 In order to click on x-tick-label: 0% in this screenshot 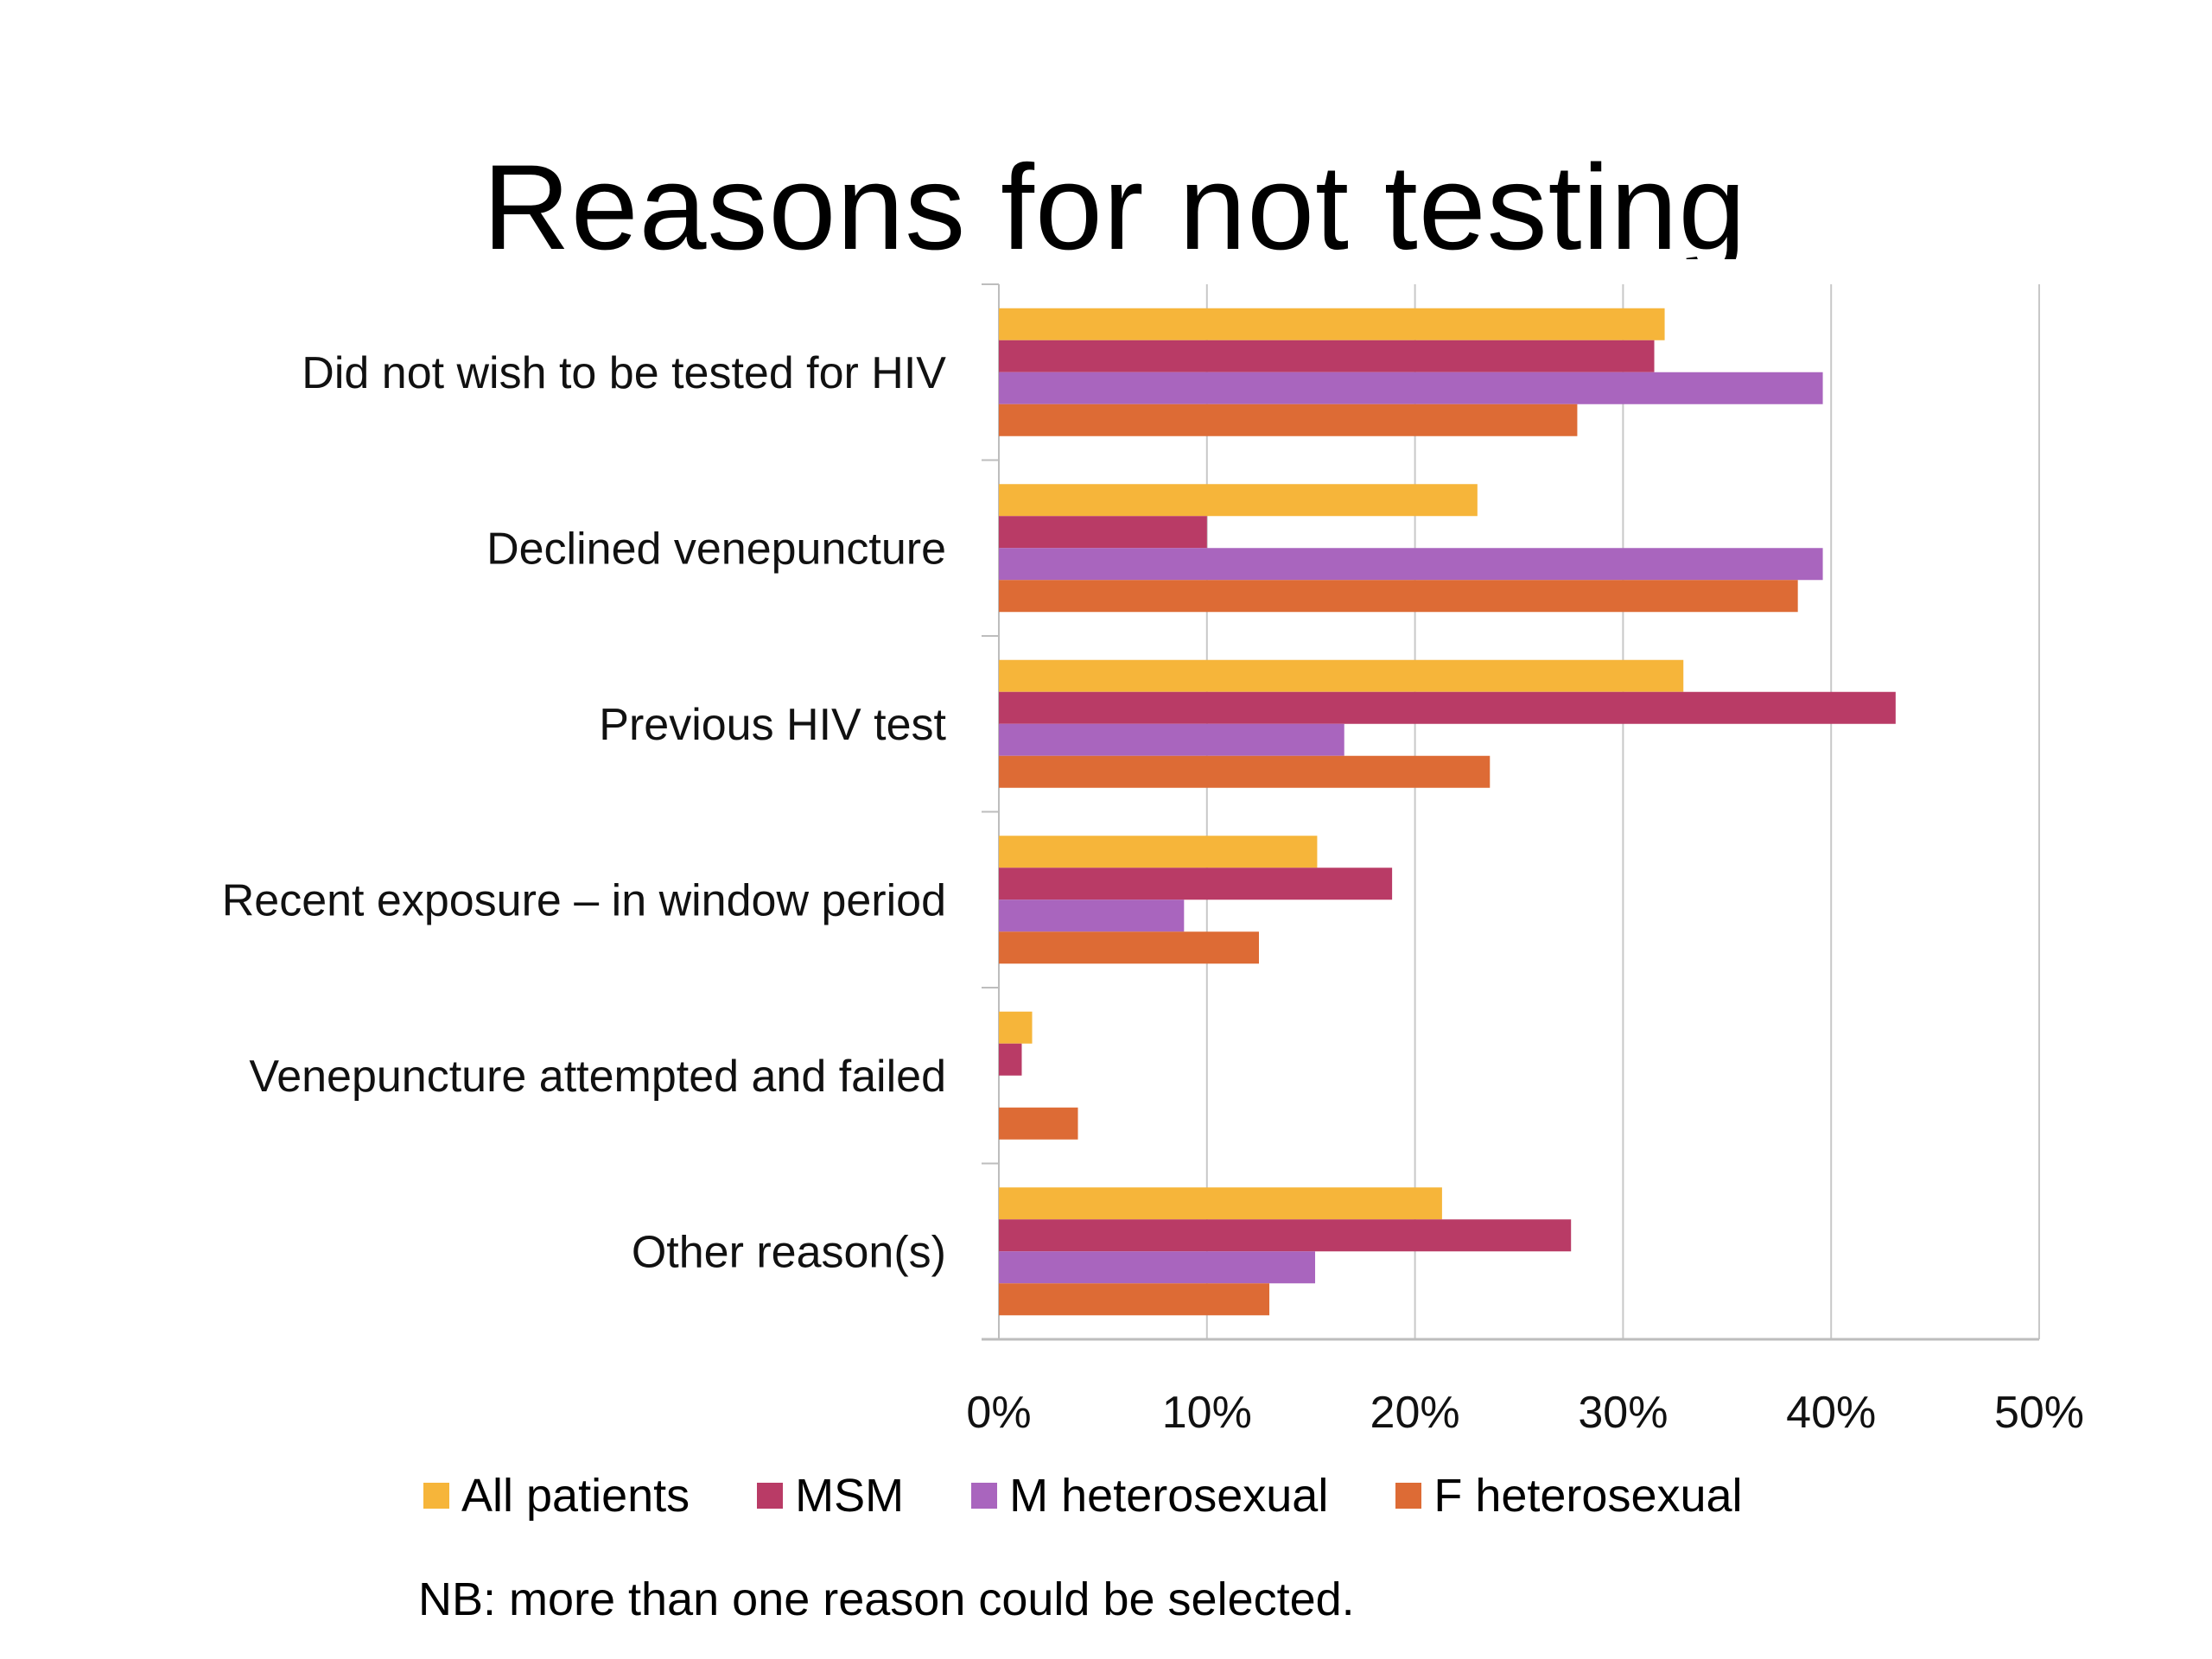, I will do `click(998, 1413)`.